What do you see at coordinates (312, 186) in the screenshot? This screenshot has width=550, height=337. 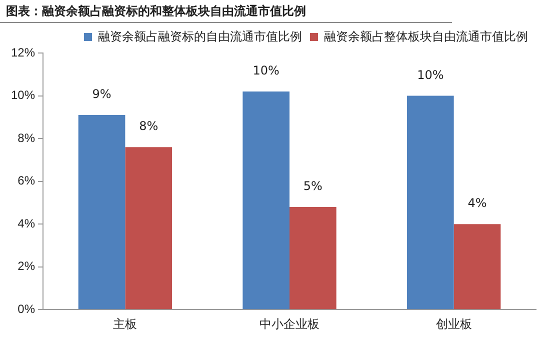 I see `data-label: 5%` at bounding box center [312, 186].